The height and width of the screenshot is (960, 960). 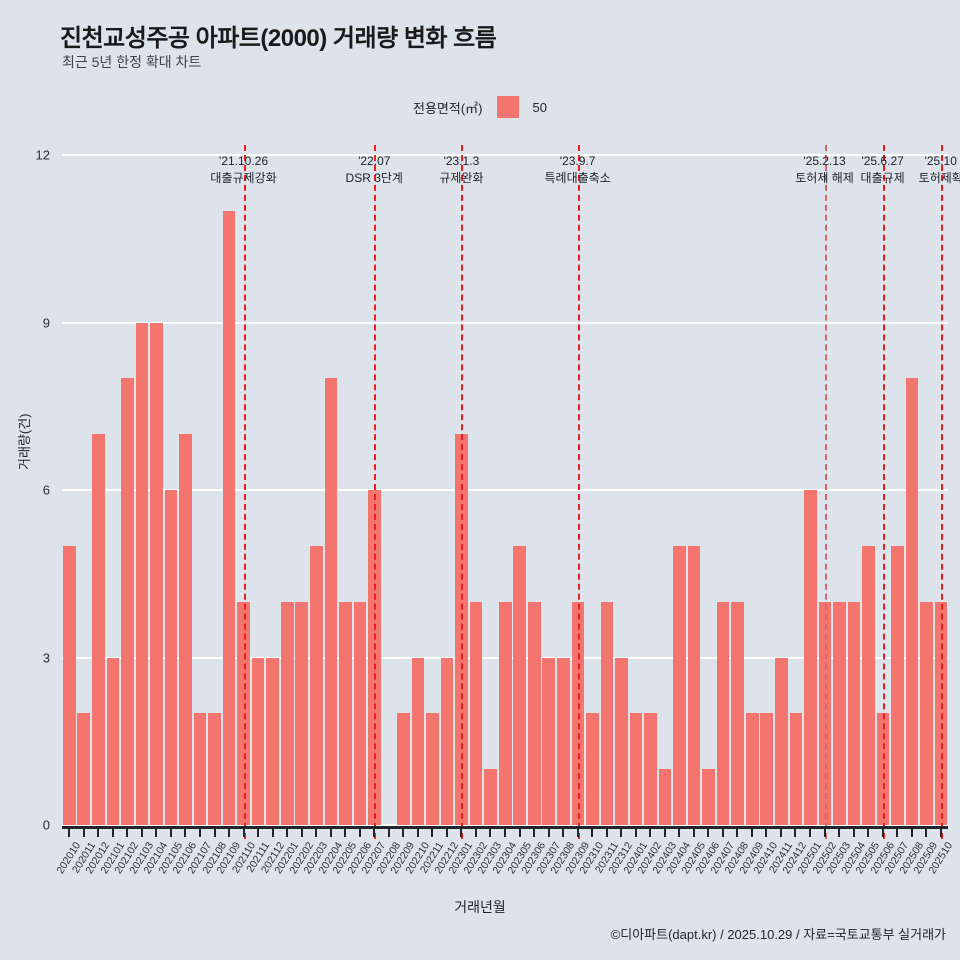 I want to click on x-axis-title: 거래년월, so click(x=480, y=907).